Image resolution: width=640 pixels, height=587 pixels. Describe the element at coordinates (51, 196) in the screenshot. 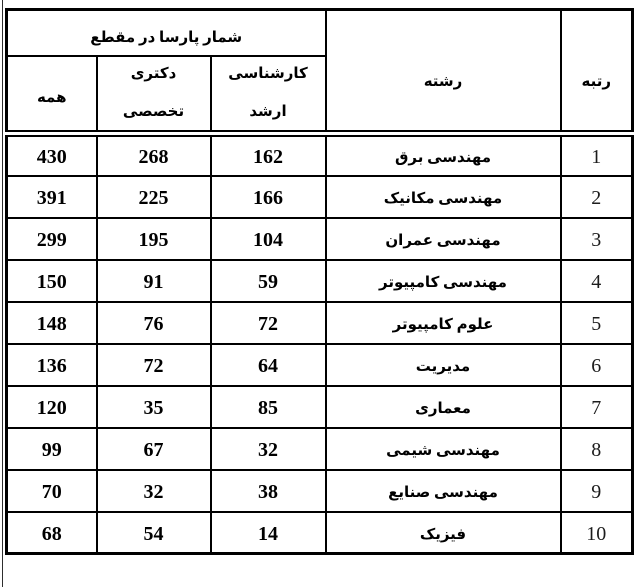

I see `total-cell: 391` at that location.